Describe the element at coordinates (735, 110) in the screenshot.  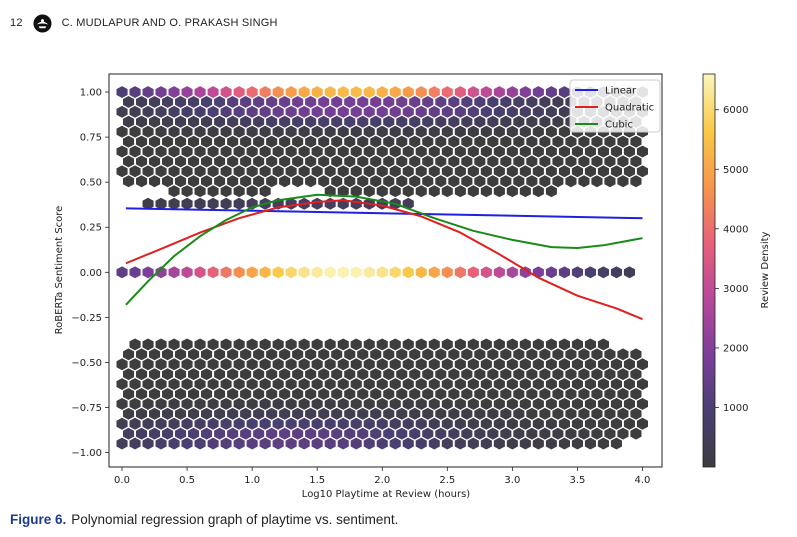
I see `colorbar-tick-label: 6000` at that location.